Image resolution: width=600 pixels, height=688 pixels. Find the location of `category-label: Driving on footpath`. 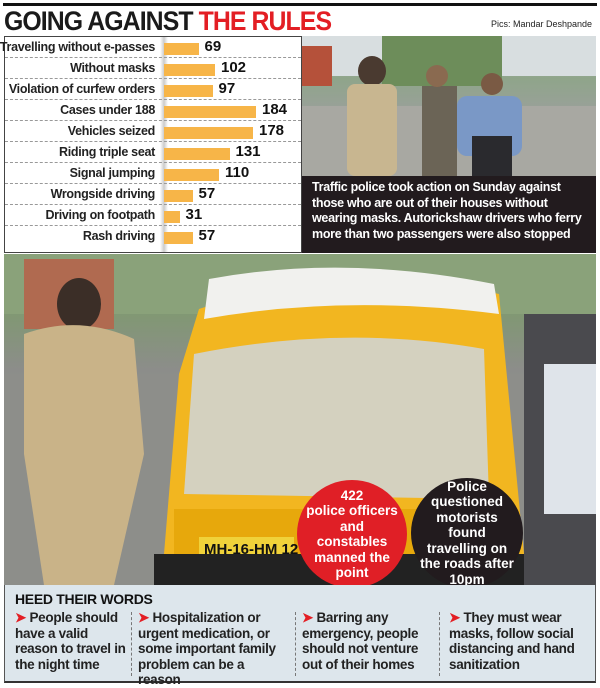

category-label: Driving on footpath is located at coordinates (100, 215).